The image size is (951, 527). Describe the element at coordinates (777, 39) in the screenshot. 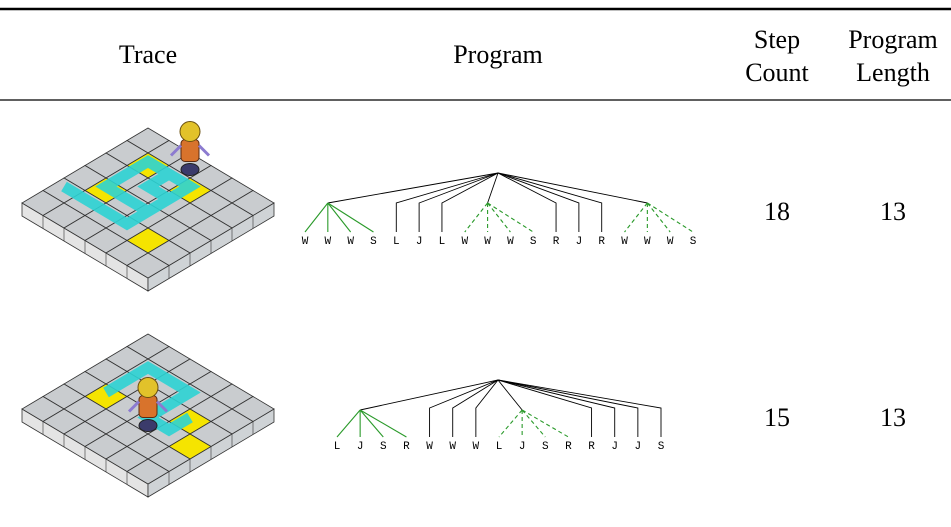

I see `header-step: Step` at that location.